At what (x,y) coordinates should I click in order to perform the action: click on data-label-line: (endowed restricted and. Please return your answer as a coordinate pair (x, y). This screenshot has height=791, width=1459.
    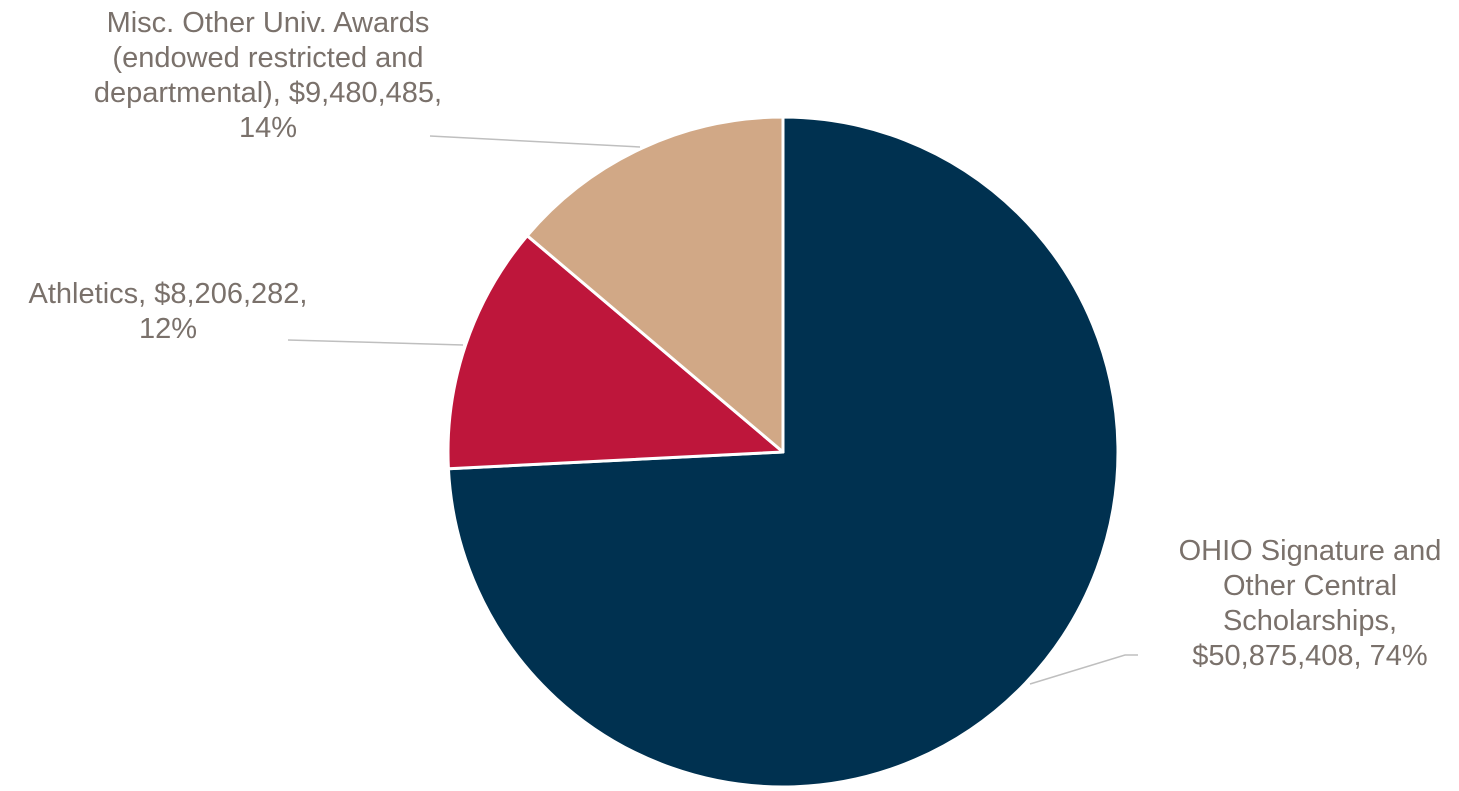
    Looking at the image, I should click on (267, 58).